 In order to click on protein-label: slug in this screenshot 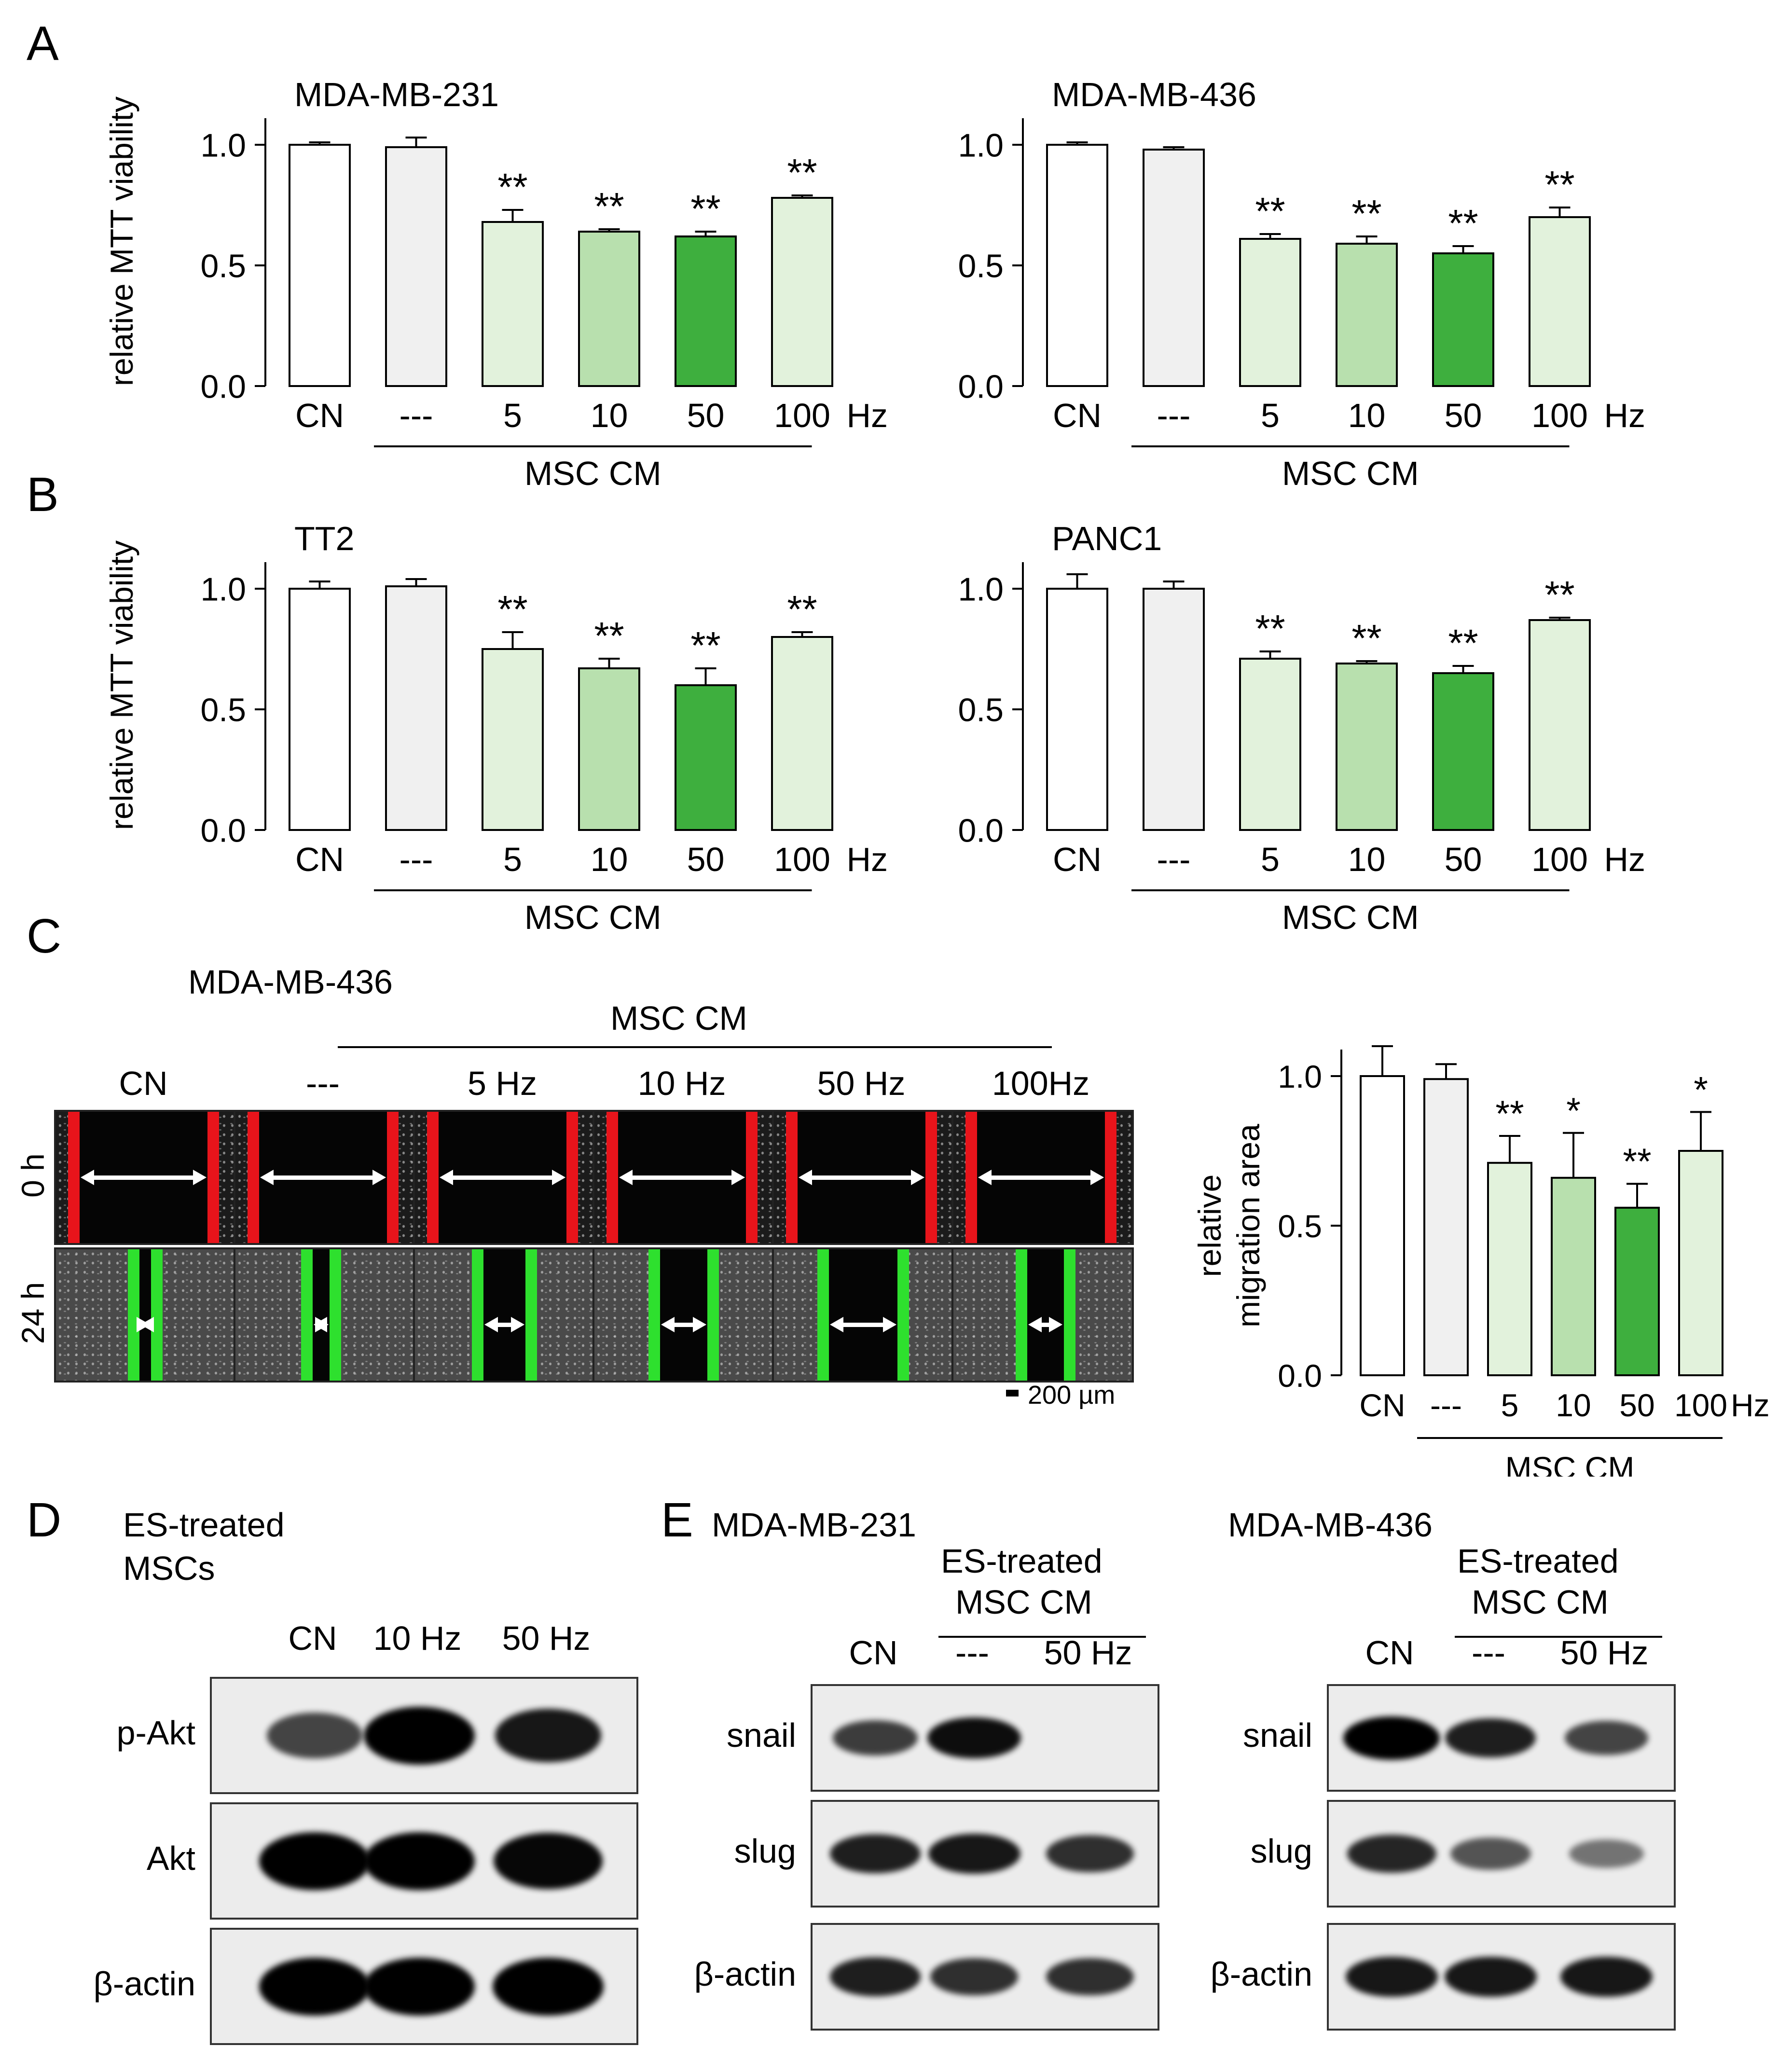, I will do `click(1281, 1851)`.